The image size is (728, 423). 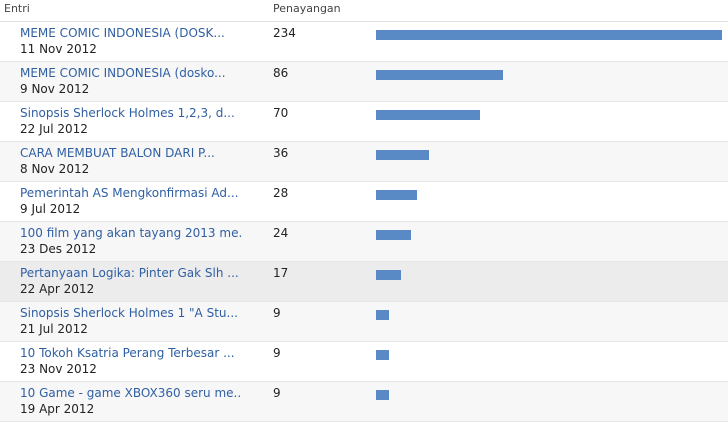 What do you see at coordinates (281, 153) in the screenshot?
I see `view-count: 36` at bounding box center [281, 153].